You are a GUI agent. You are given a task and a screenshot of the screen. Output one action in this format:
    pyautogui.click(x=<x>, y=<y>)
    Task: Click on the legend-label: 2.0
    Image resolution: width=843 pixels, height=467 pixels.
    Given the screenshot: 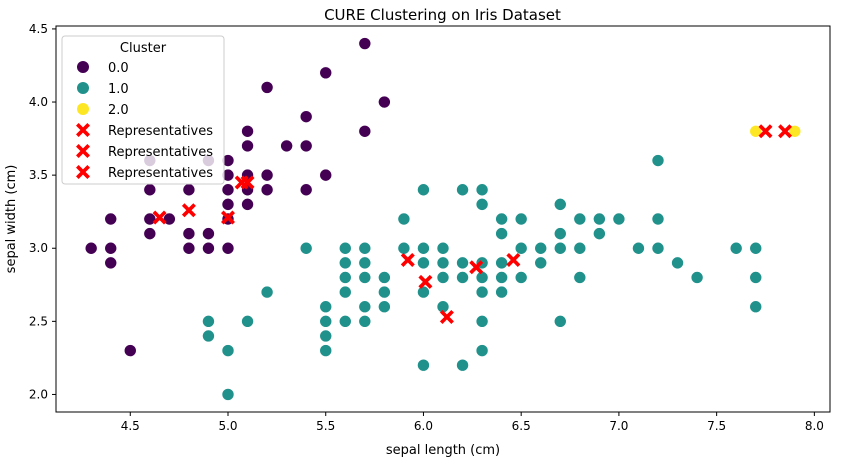 What is the action you would take?
    pyautogui.click(x=118, y=110)
    